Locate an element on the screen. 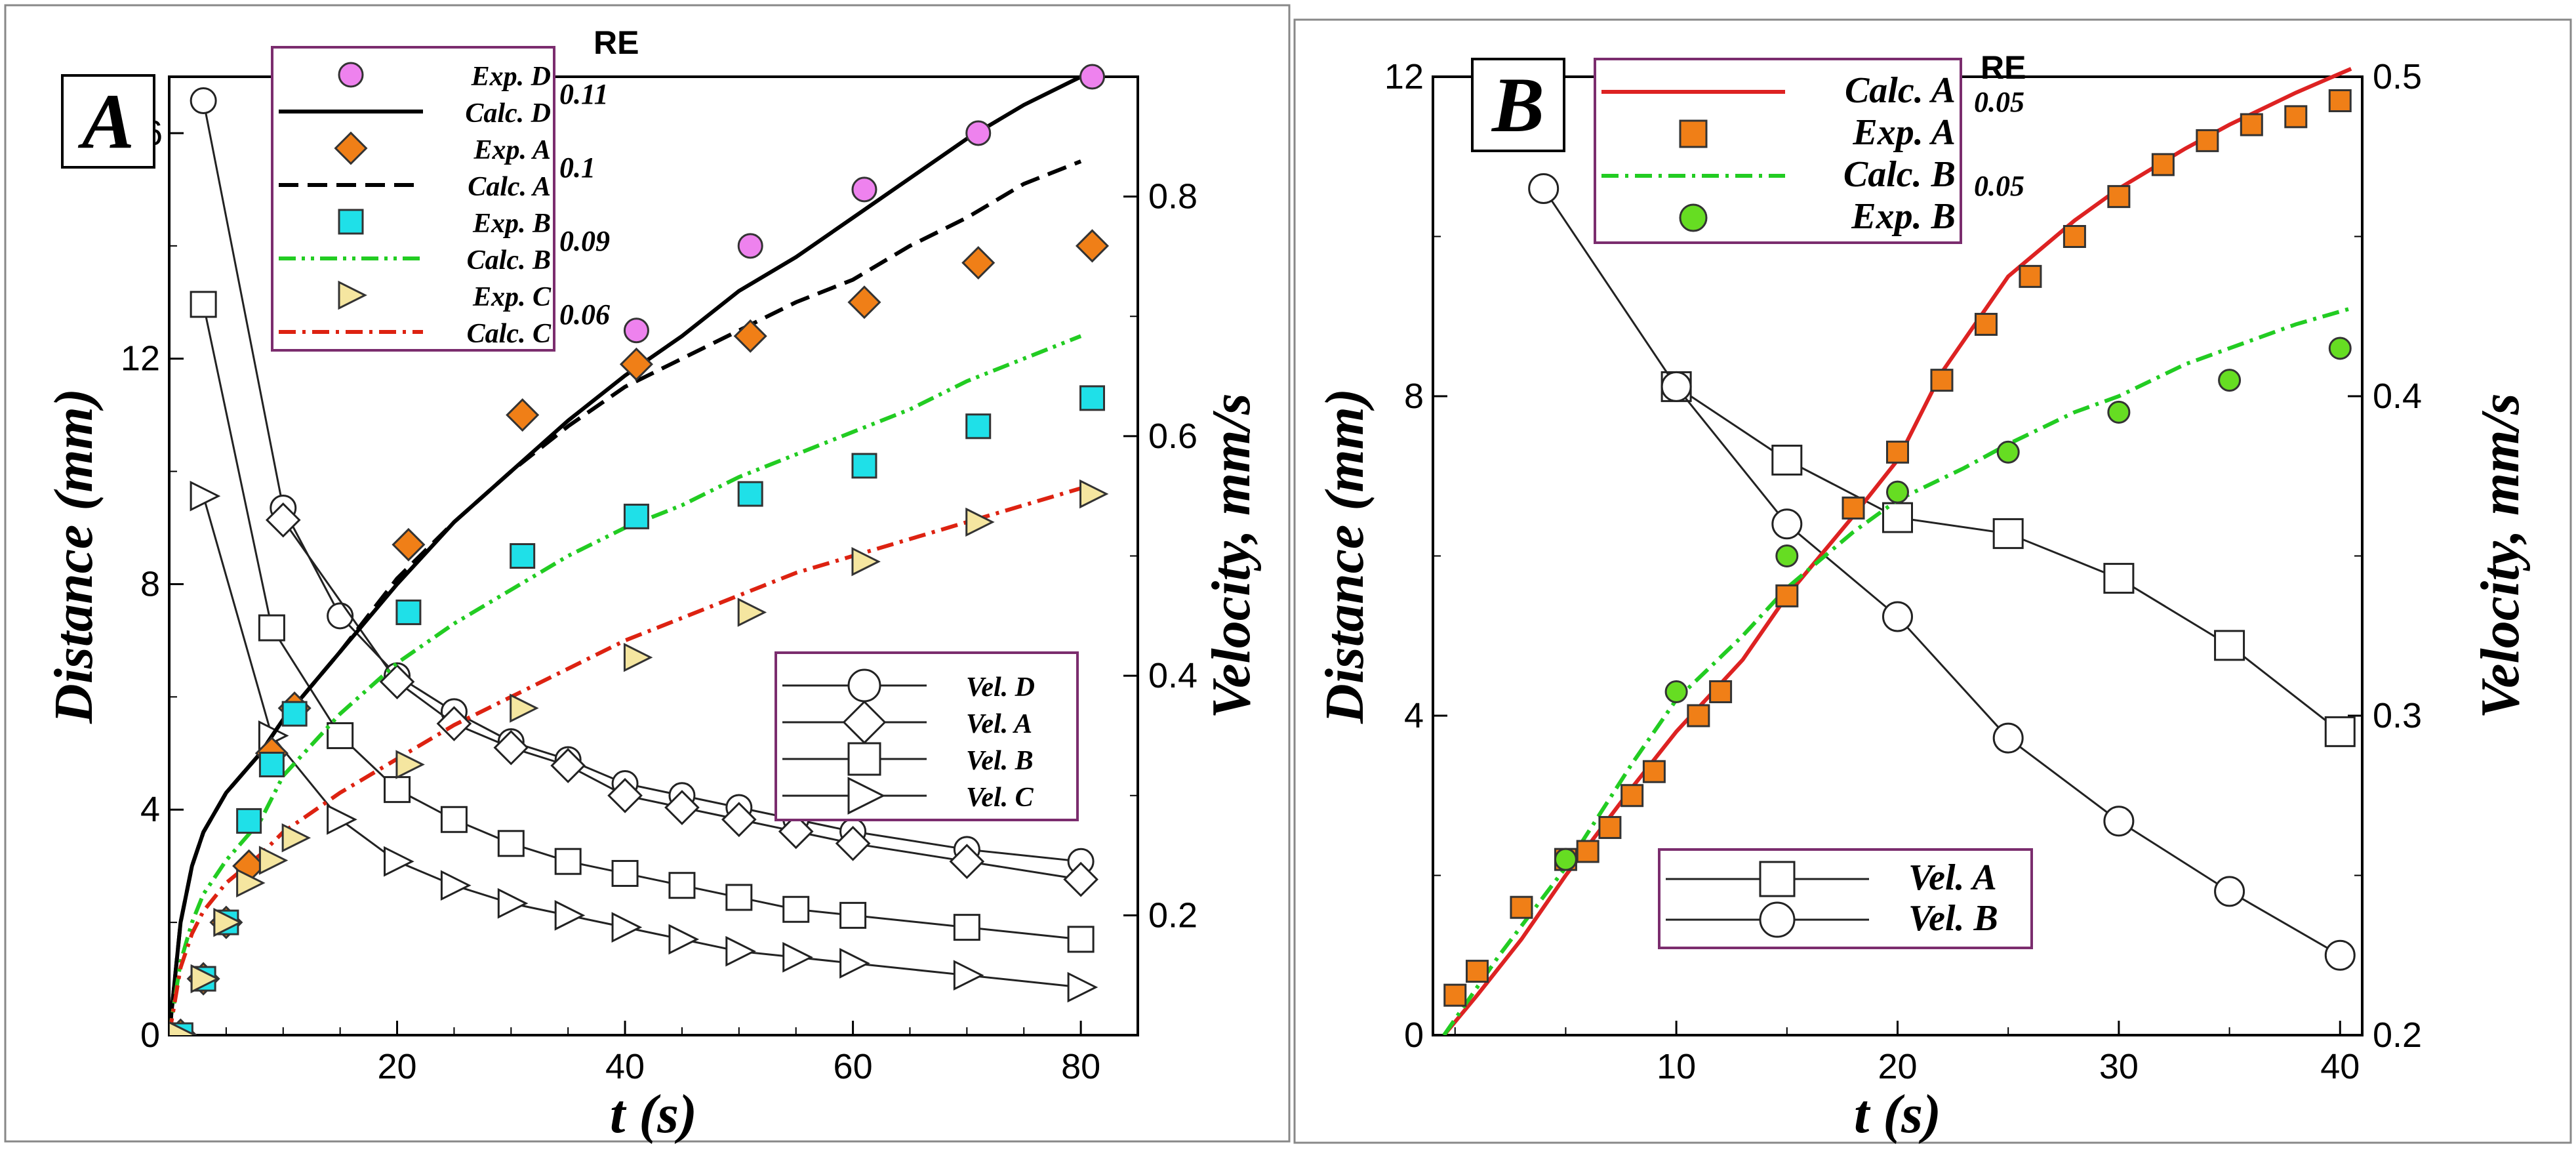 This screenshot has width=2576, height=1167. re-calc-d: 0.11 is located at coordinates (584, 94).